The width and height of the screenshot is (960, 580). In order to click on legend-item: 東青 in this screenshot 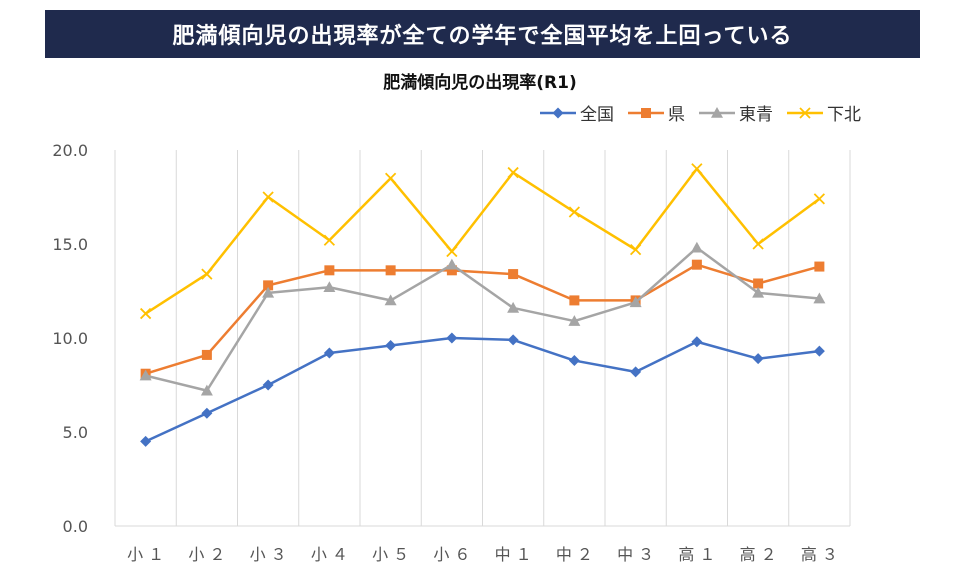, I will do `click(736, 112)`.